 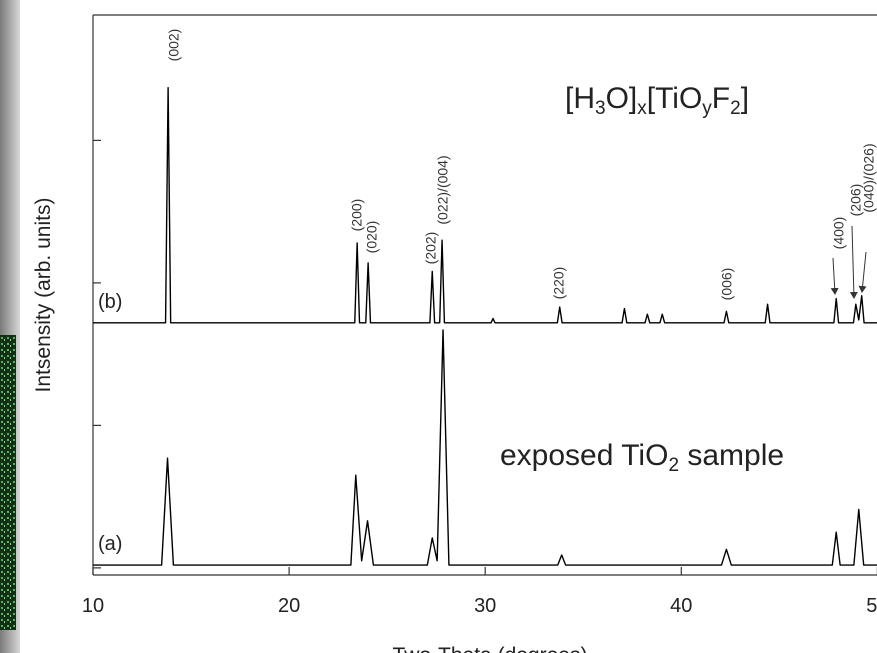 I want to click on subscript: 3, so click(x=600, y=108).